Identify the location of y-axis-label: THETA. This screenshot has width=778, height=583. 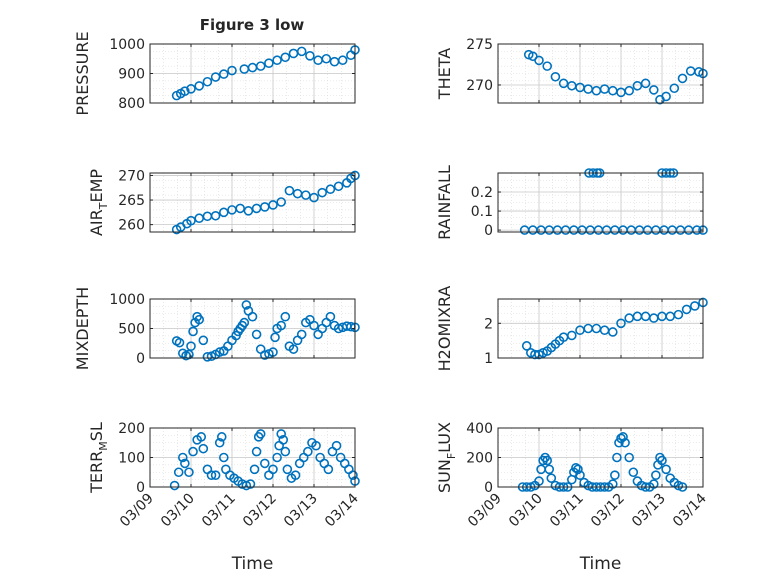
(444, 74).